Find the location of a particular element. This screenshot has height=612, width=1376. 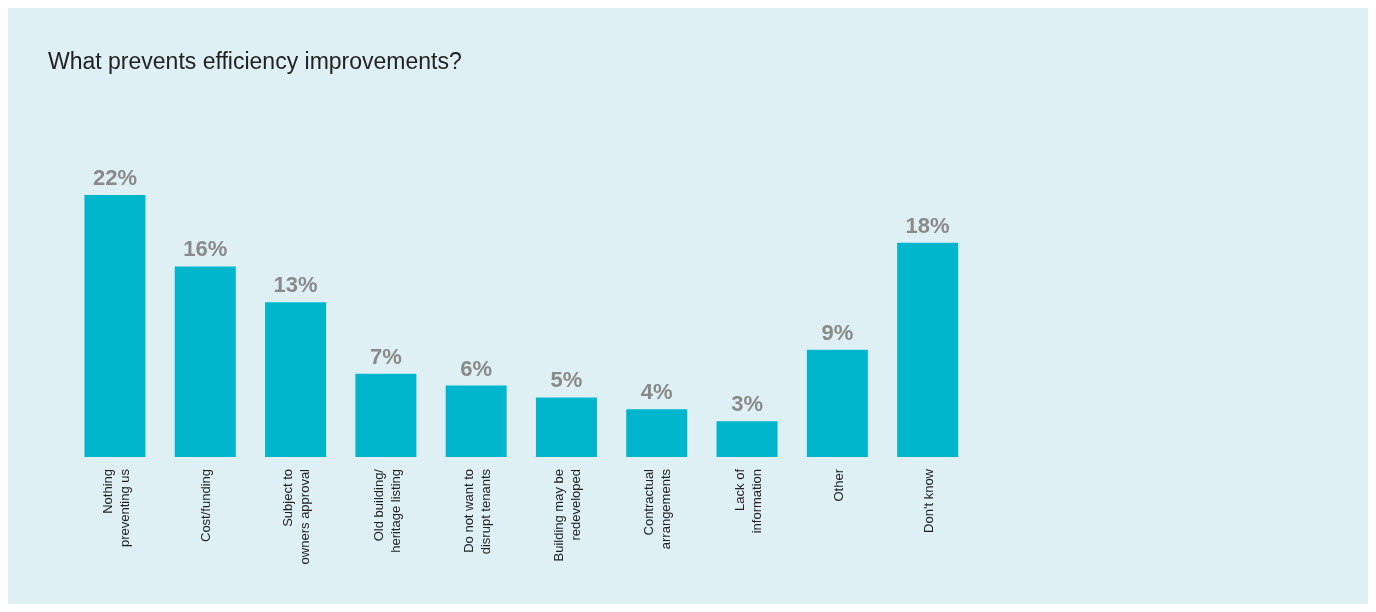

x-tick-label: Nothing preventing us is located at coordinates (115, 508).